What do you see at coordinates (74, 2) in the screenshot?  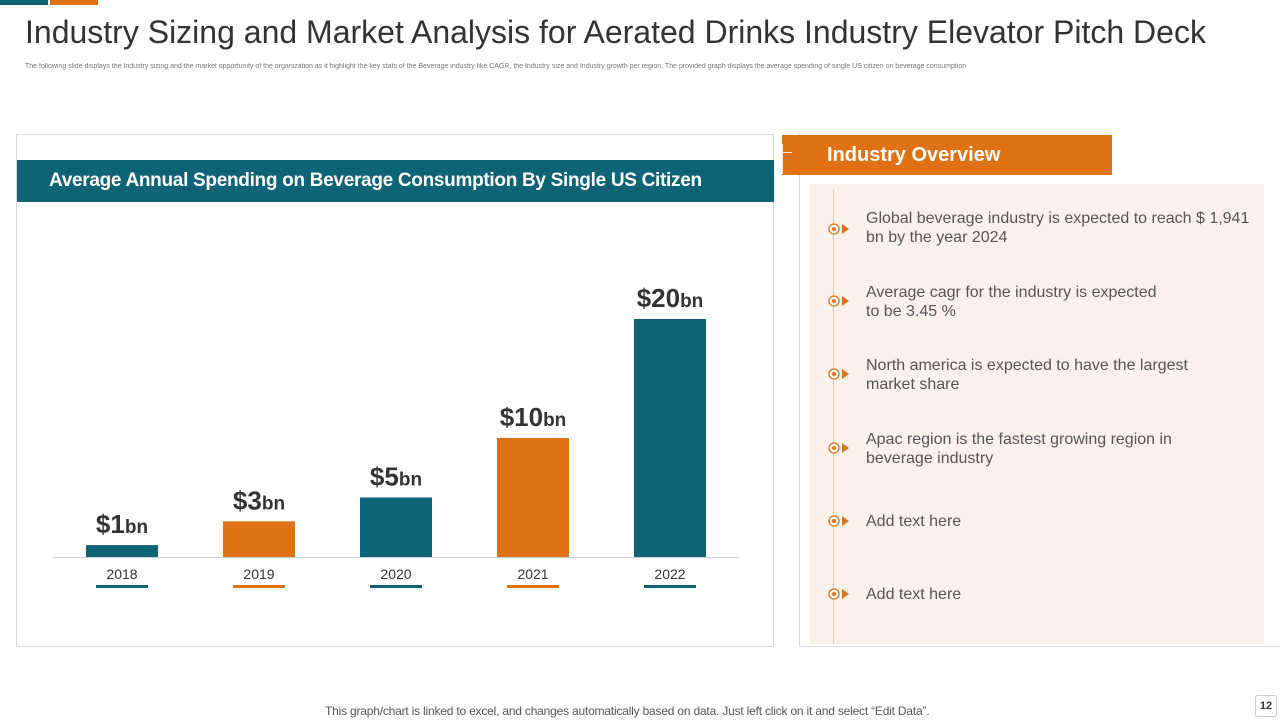 I see `top-accent-orange` at bounding box center [74, 2].